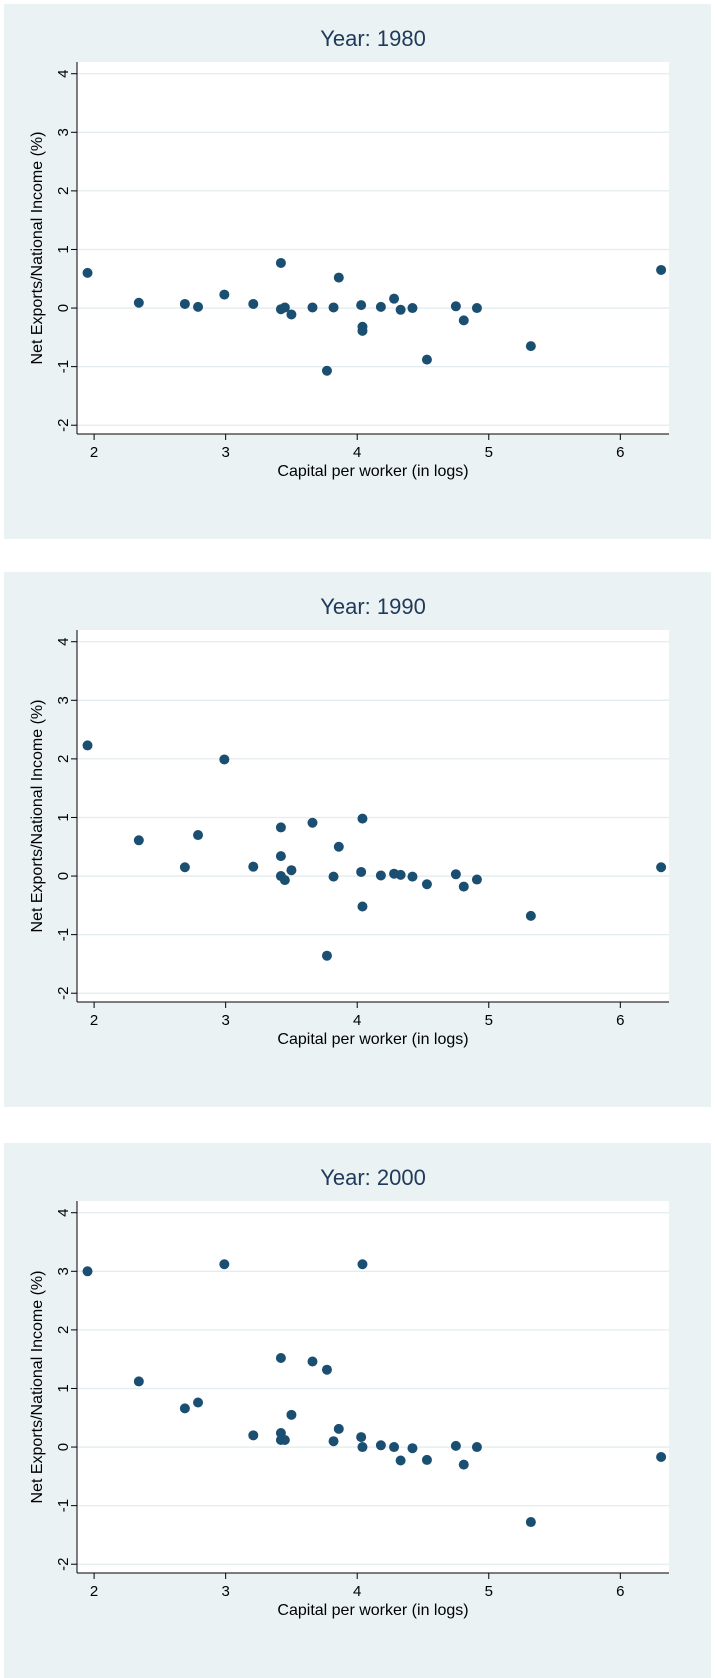 The width and height of the screenshot is (715, 1678). I want to click on chart-title: Year: 2000, so click(373, 1177).